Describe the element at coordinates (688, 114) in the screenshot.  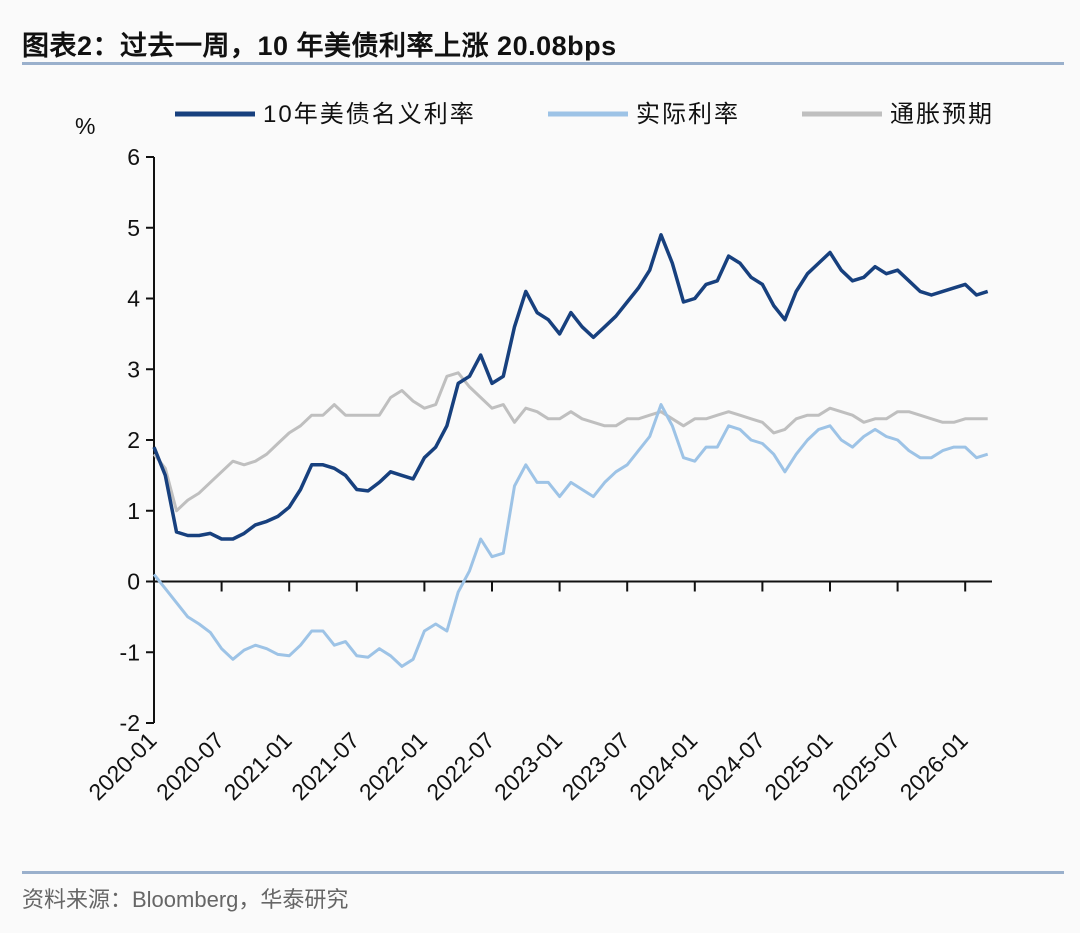
I see `legend-label-1: 实际利率` at that location.